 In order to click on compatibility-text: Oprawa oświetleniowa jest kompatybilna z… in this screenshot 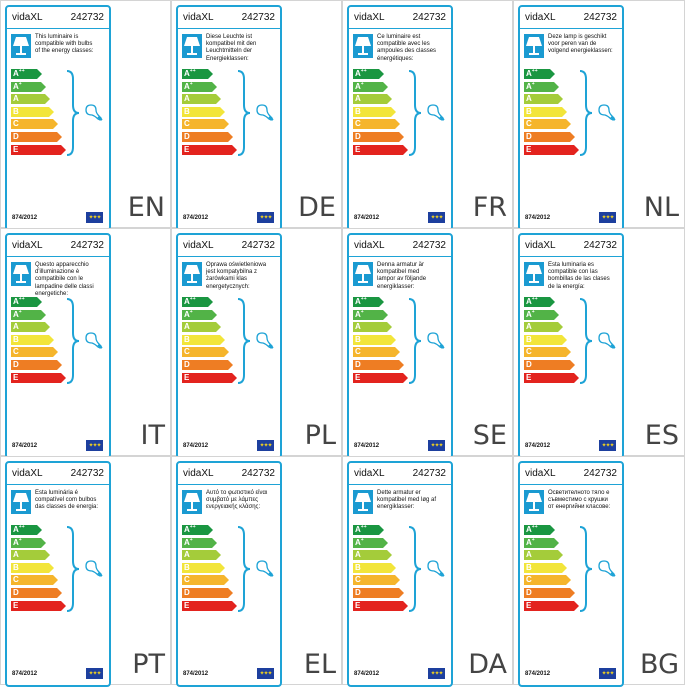, I will do `click(236, 276)`.